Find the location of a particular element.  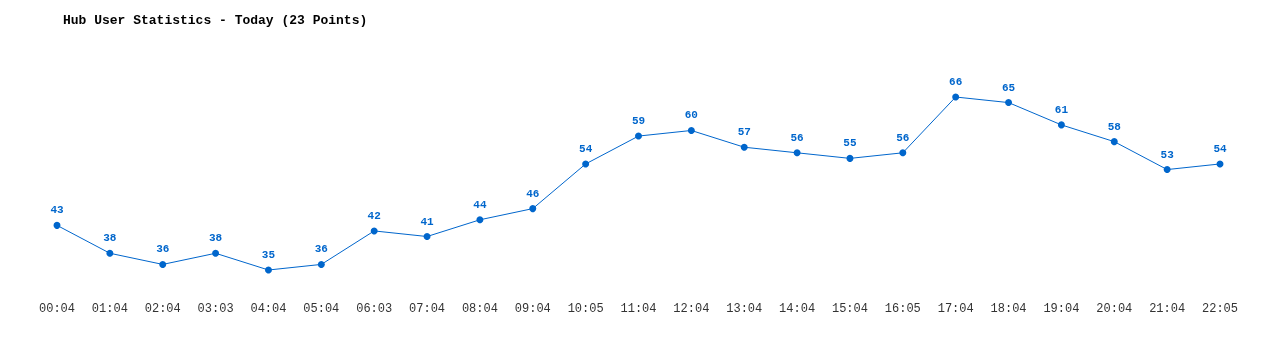

data-label: 46 is located at coordinates (533, 193).